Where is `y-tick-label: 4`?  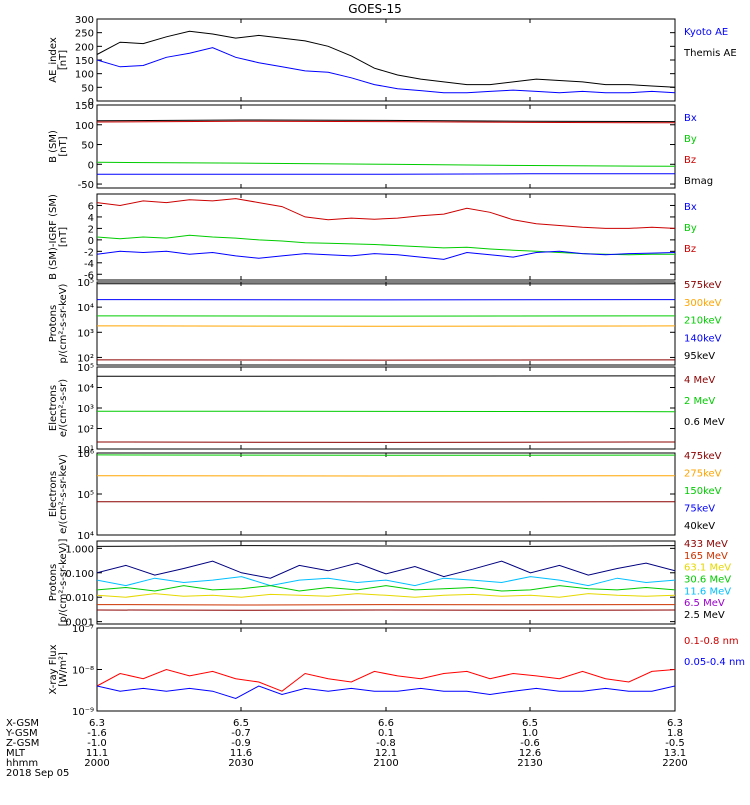 y-tick-label: 4 is located at coordinates (91, 218).